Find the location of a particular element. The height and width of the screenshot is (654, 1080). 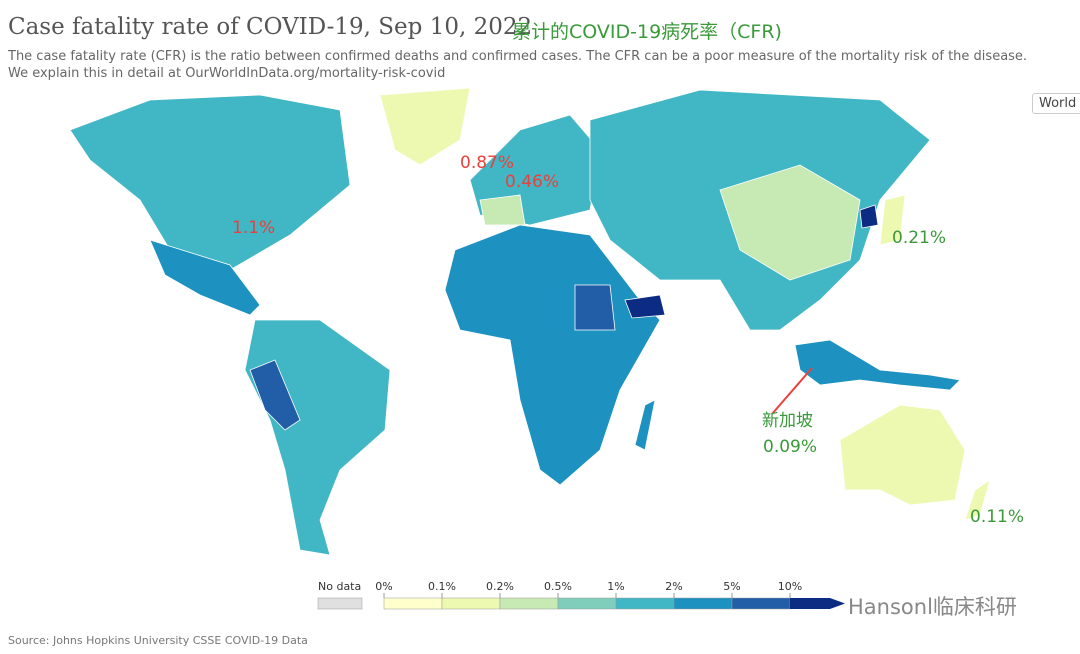

annotation: 0.11% is located at coordinates (997, 517).